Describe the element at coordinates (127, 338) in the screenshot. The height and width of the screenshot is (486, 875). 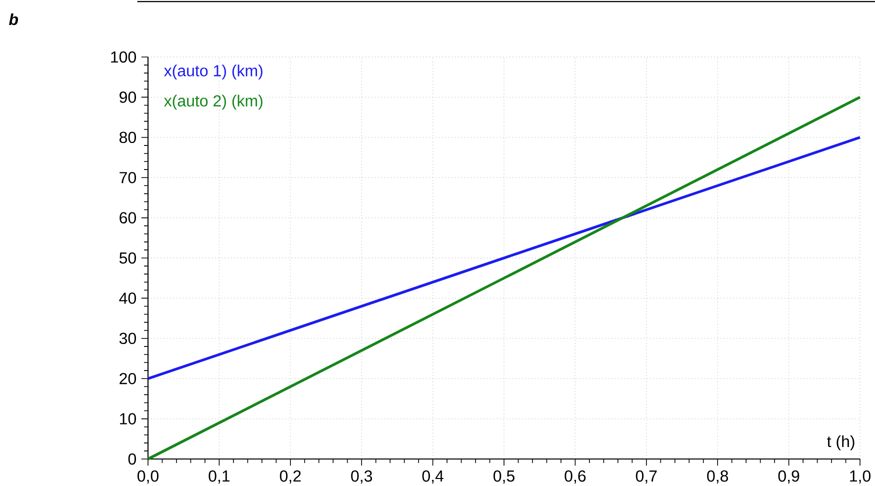
I see `y-tick-label: 30` at that location.